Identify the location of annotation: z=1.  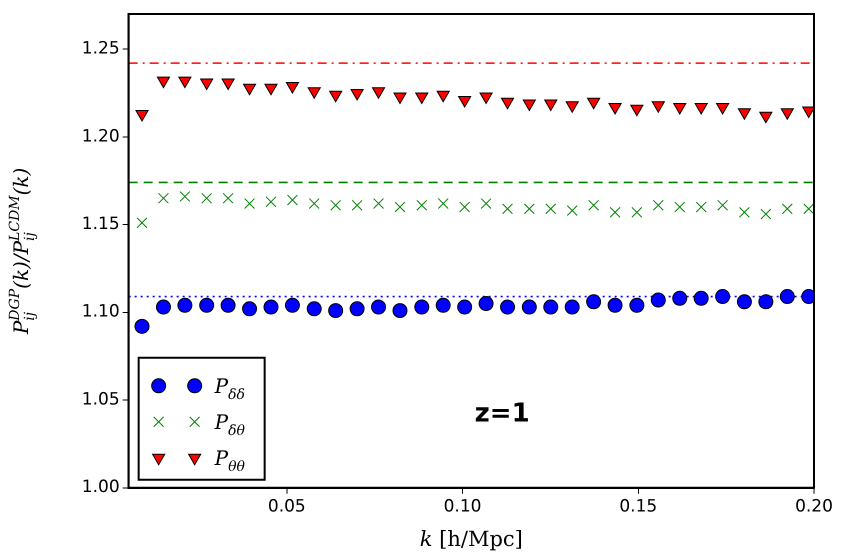
(502, 413).